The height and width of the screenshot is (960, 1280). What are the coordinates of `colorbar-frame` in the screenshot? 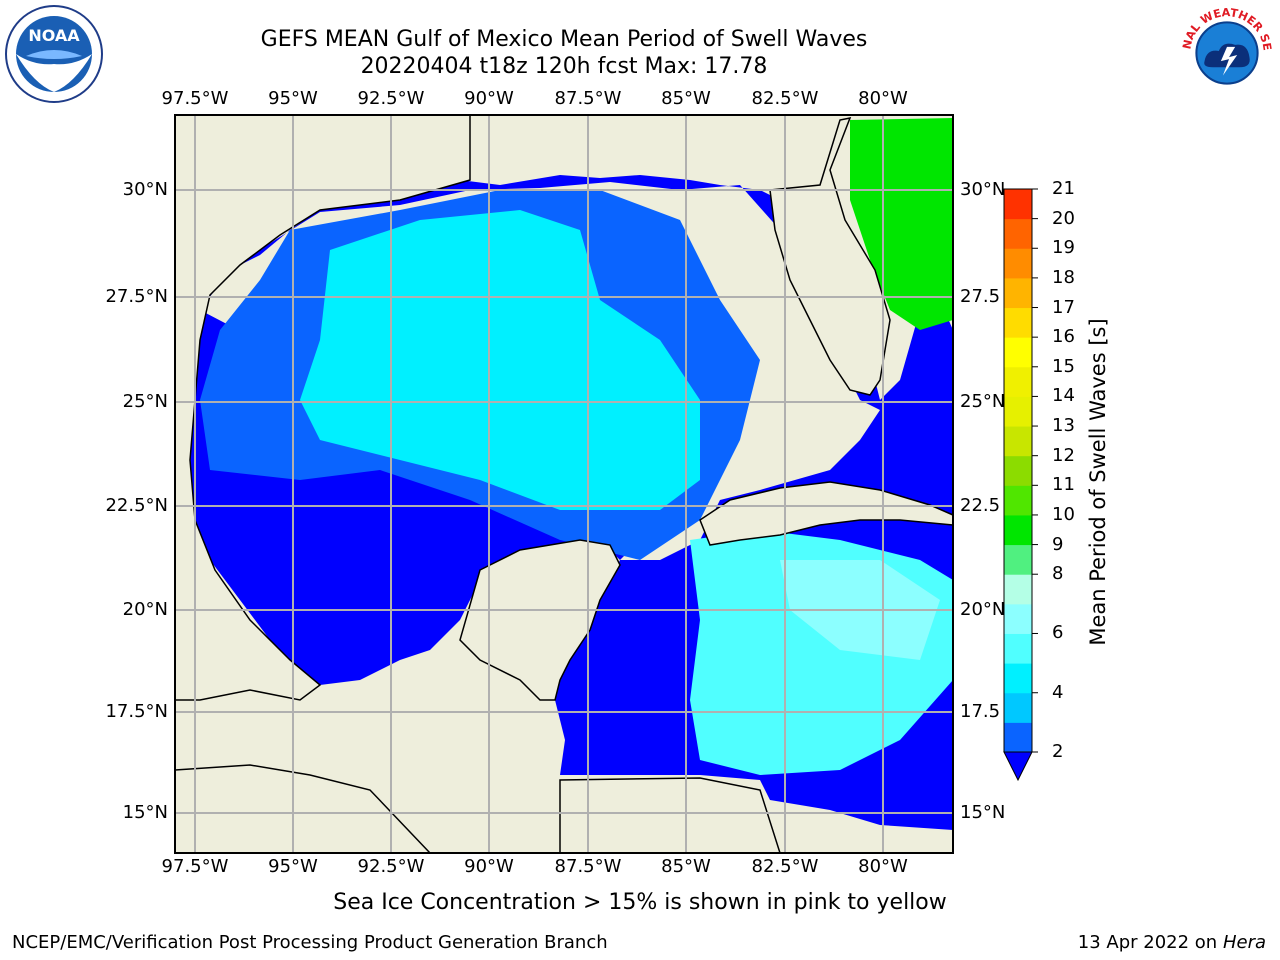 It's located at (1018, 470).